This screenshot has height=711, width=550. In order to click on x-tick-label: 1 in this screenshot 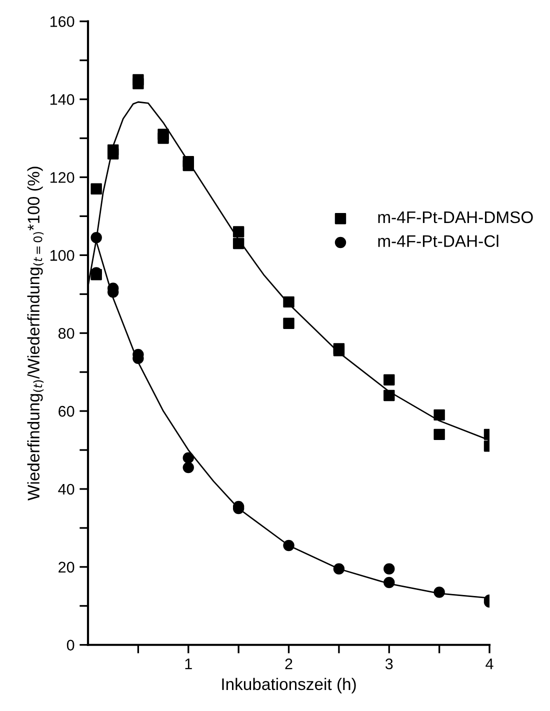, I will do `click(188, 664)`.